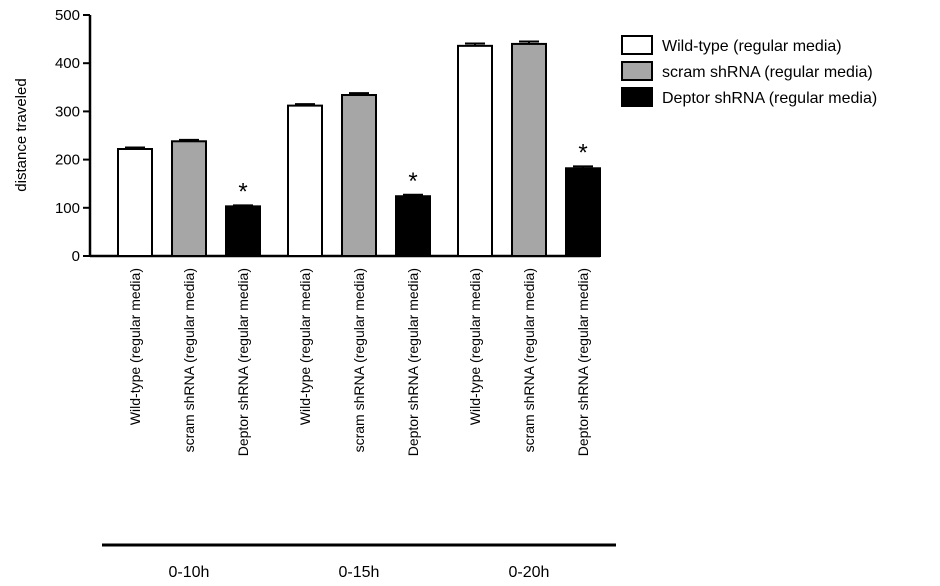  I want to click on group-label: 0-10h, so click(189, 572).